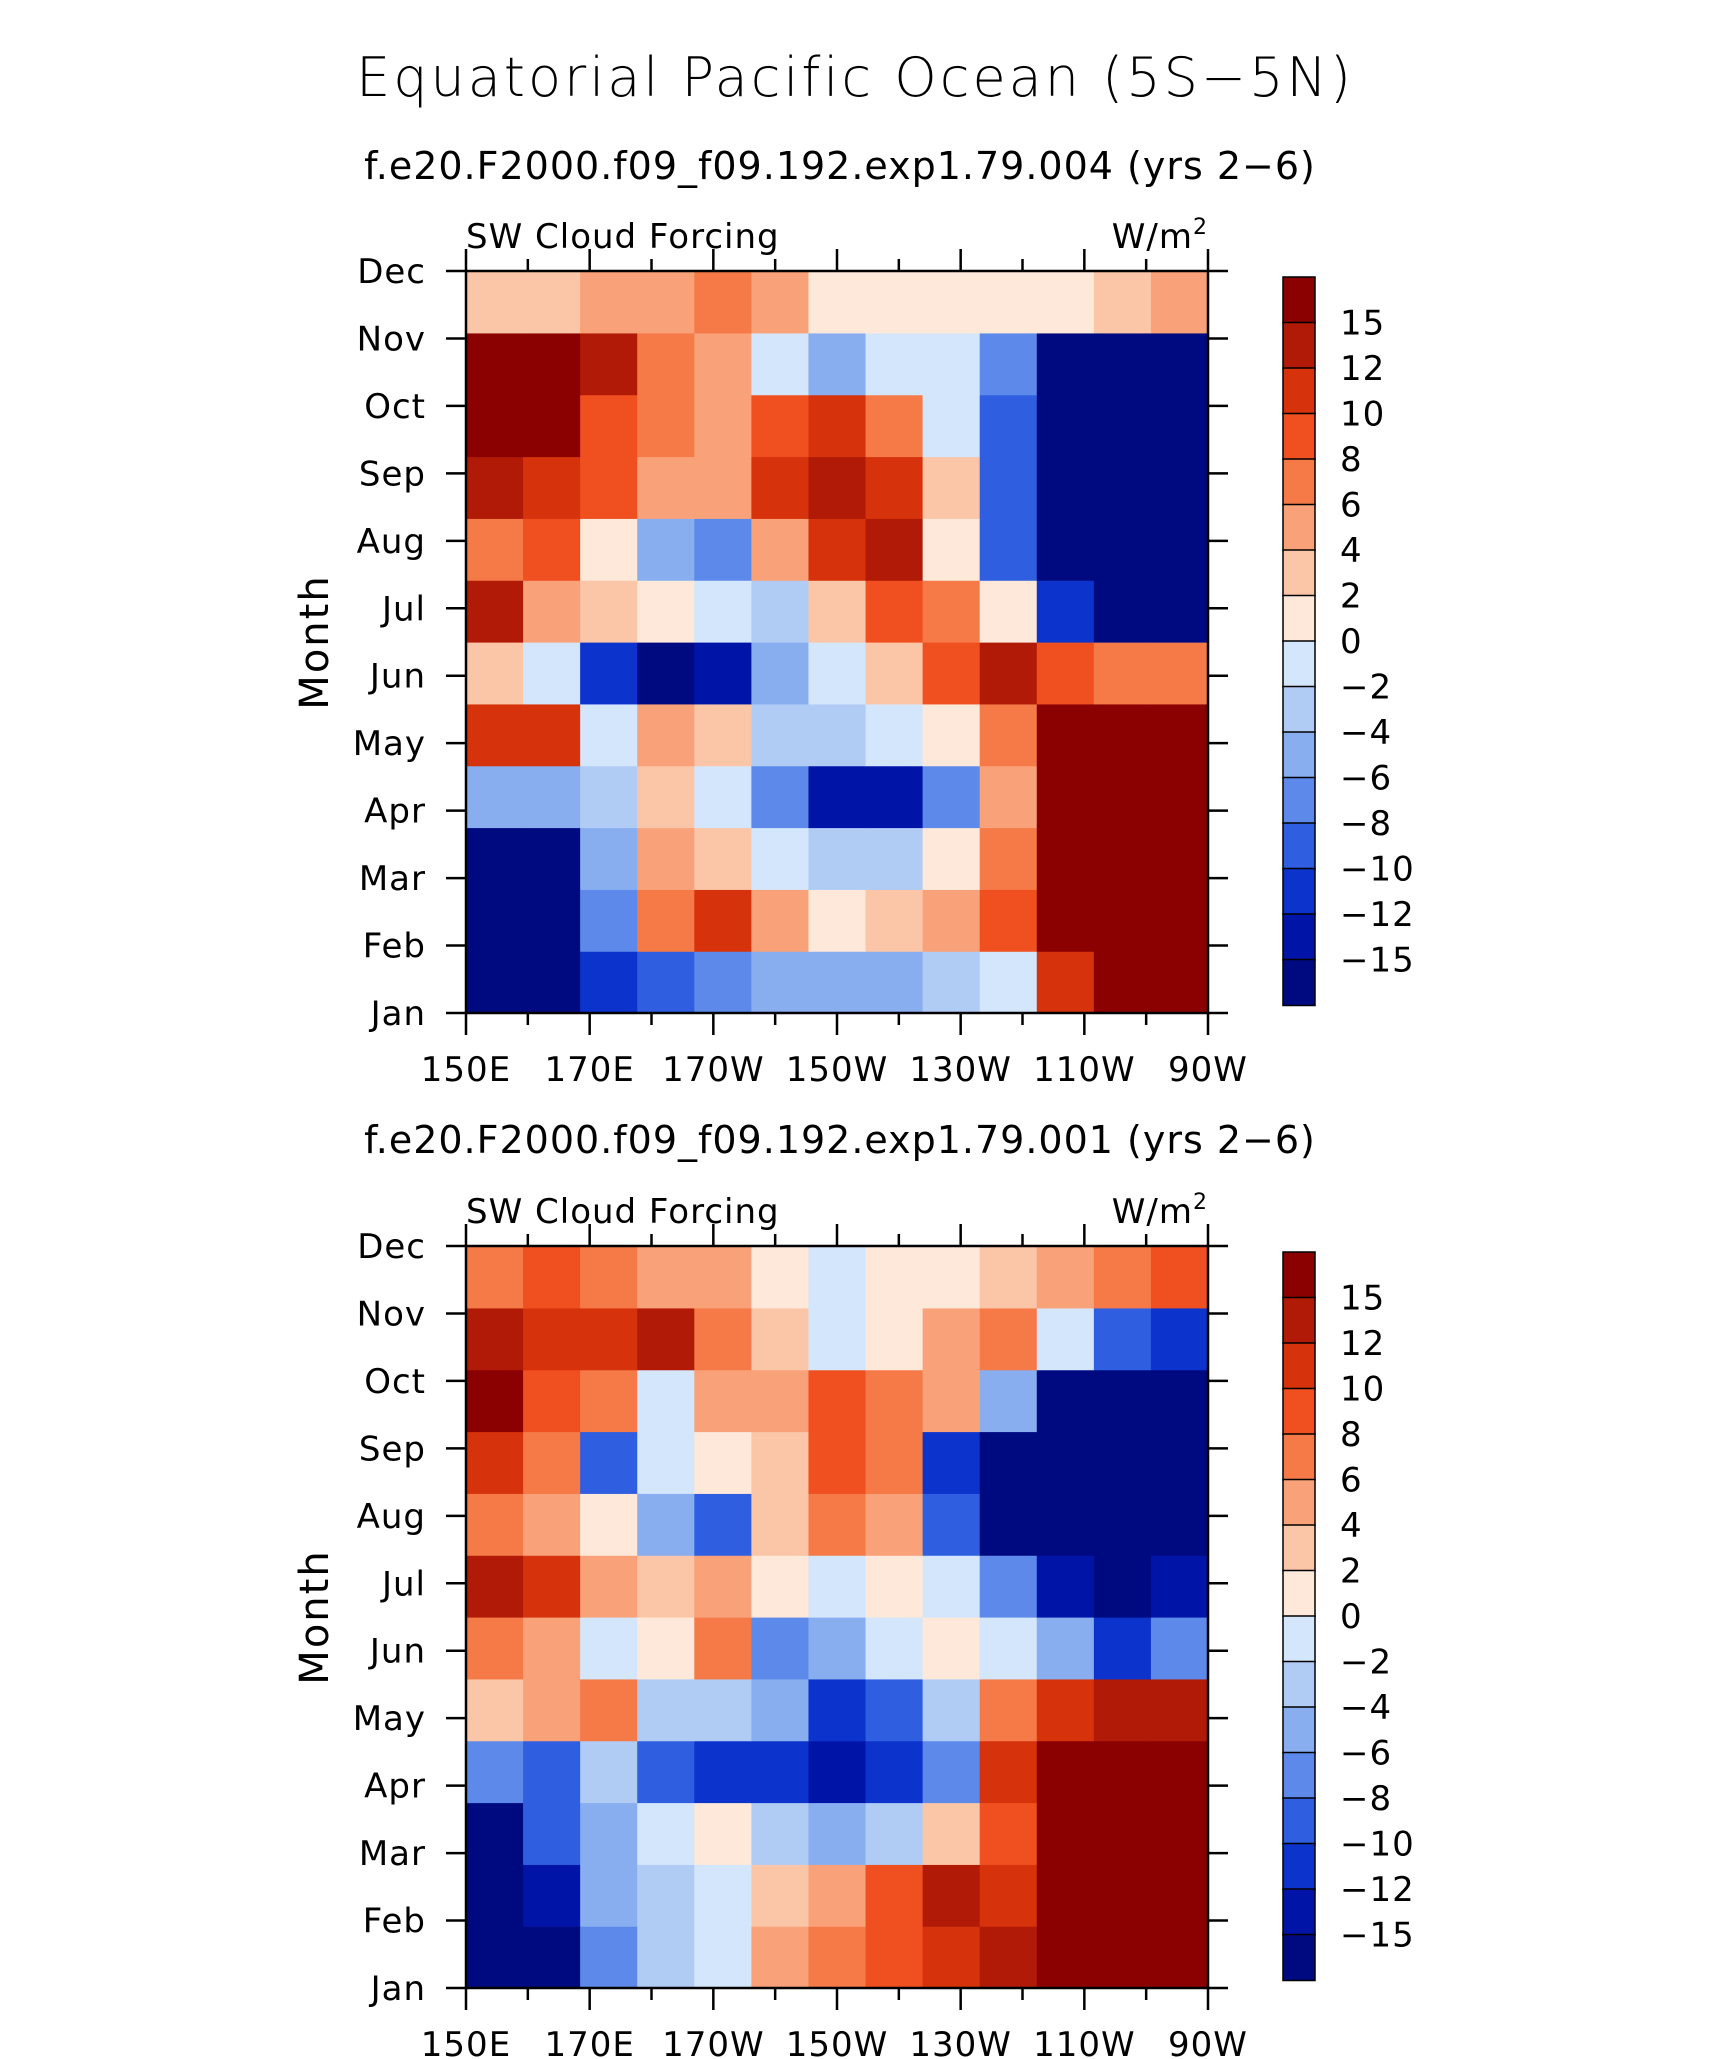  I want to click on x-tick-label: 150E, so click(466, 1070).